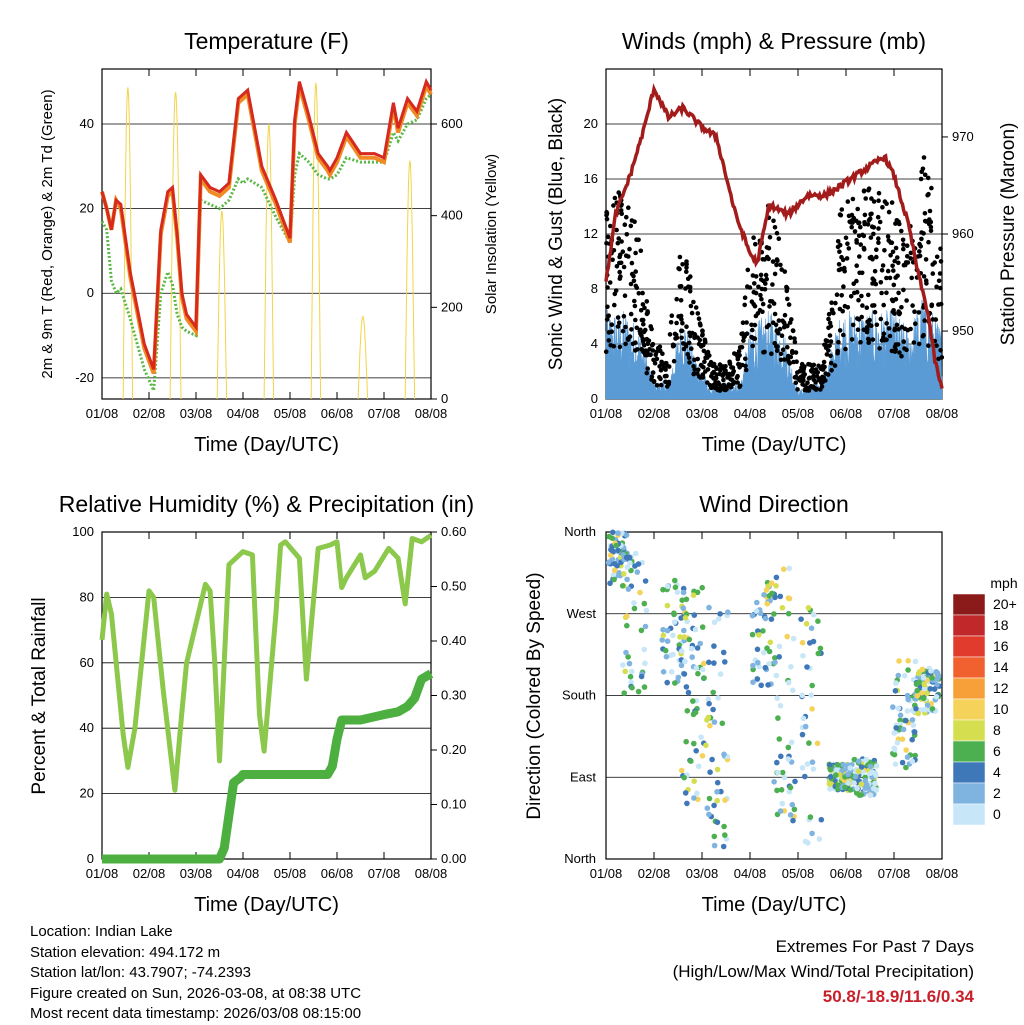  What do you see at coordinates (997, 814) in the screenshot?
I see `colorbar-label: 0` at bounding box center [997, 814].